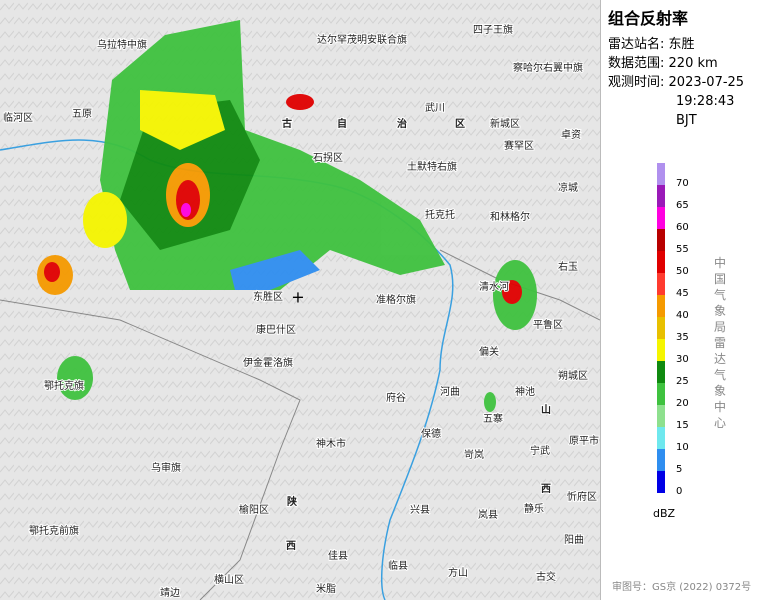 This screenshot has height=600, width=757. What do you see at coordinates (571, 135) in the screenshot?
I see `place-label: 卓资` at bounding box center [571, 135].